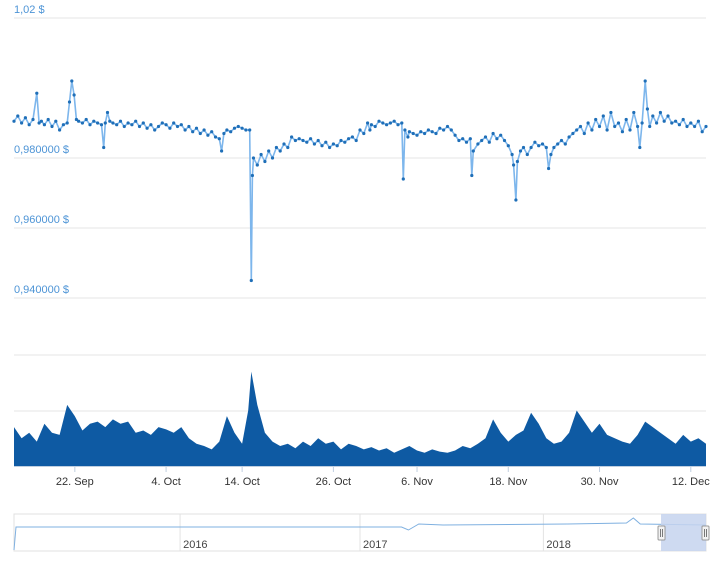 Image resolution: width=719 pixels, height=569 pixels. Describe the element at coordinates (195, 545) in the screenshot. I see `navigator-year-label: 2016` at that location.